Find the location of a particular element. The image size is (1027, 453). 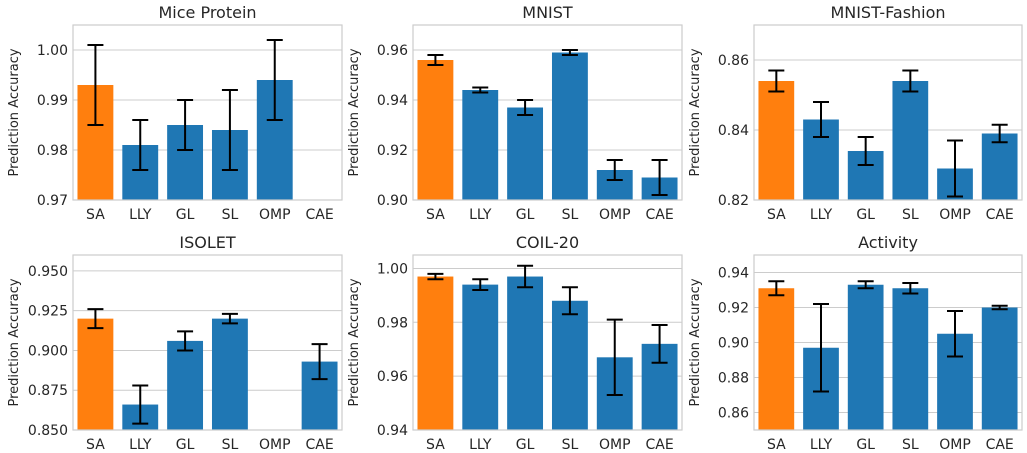

chart-title: MNIST-Fashion is located at coordinates (887, 12).